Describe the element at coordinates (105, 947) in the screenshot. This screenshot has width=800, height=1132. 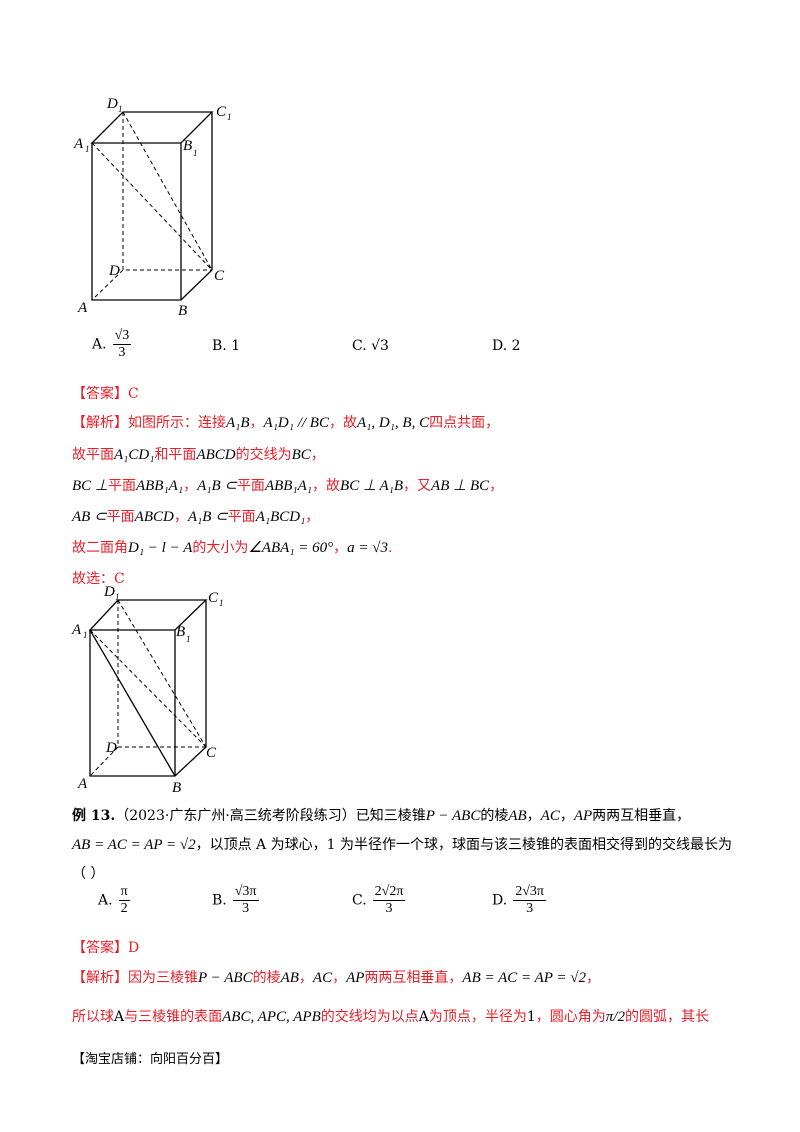
I see `answer-line: 【答案】D` at that location.